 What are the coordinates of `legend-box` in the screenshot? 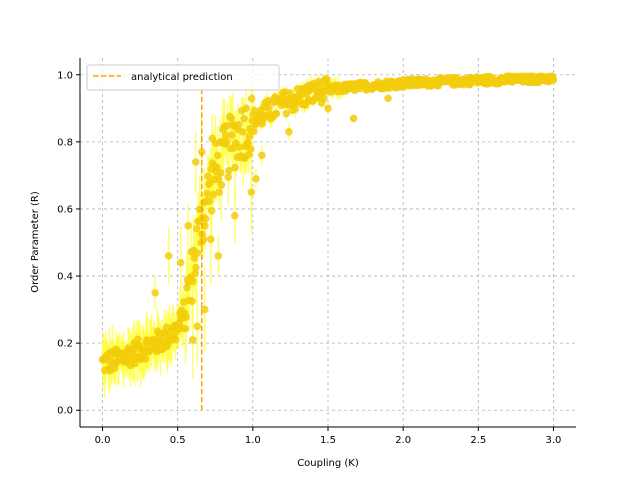 It's located at (183, 77).